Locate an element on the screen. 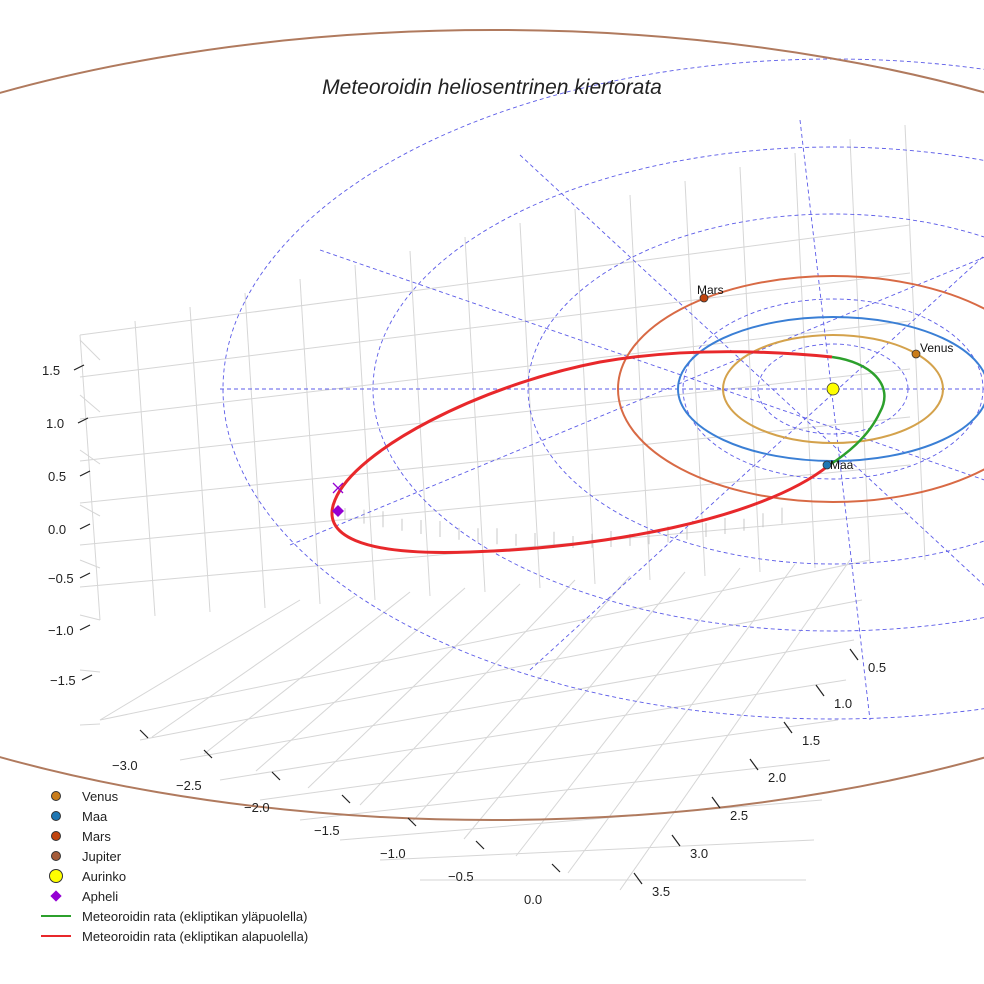 Image resolution: width=984 pixels, height=984 pixels. legend-label: Apheli is located at coordinates (100, 896).